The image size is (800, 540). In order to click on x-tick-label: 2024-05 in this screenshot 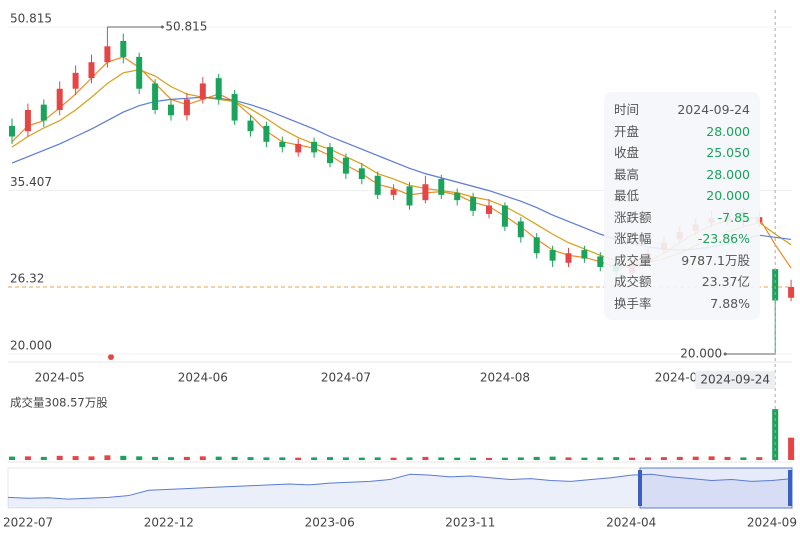, I will do `click(60, 378)`.